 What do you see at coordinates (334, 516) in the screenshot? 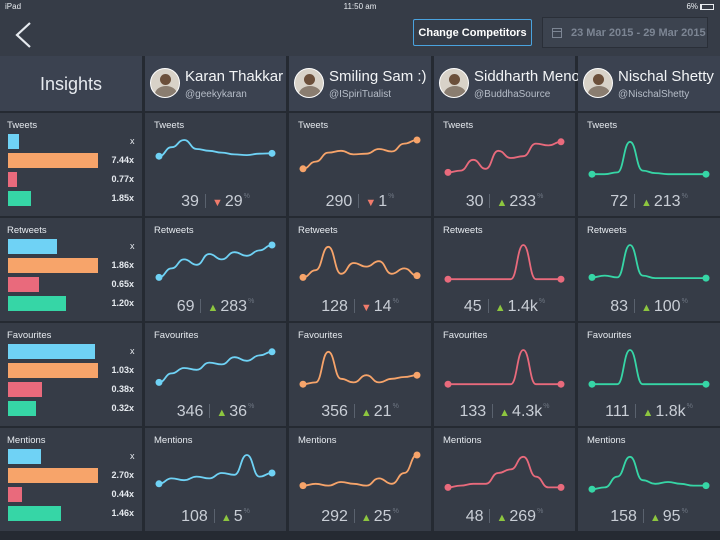
I see `metric-value: 292` at bounding box center [334, 516].